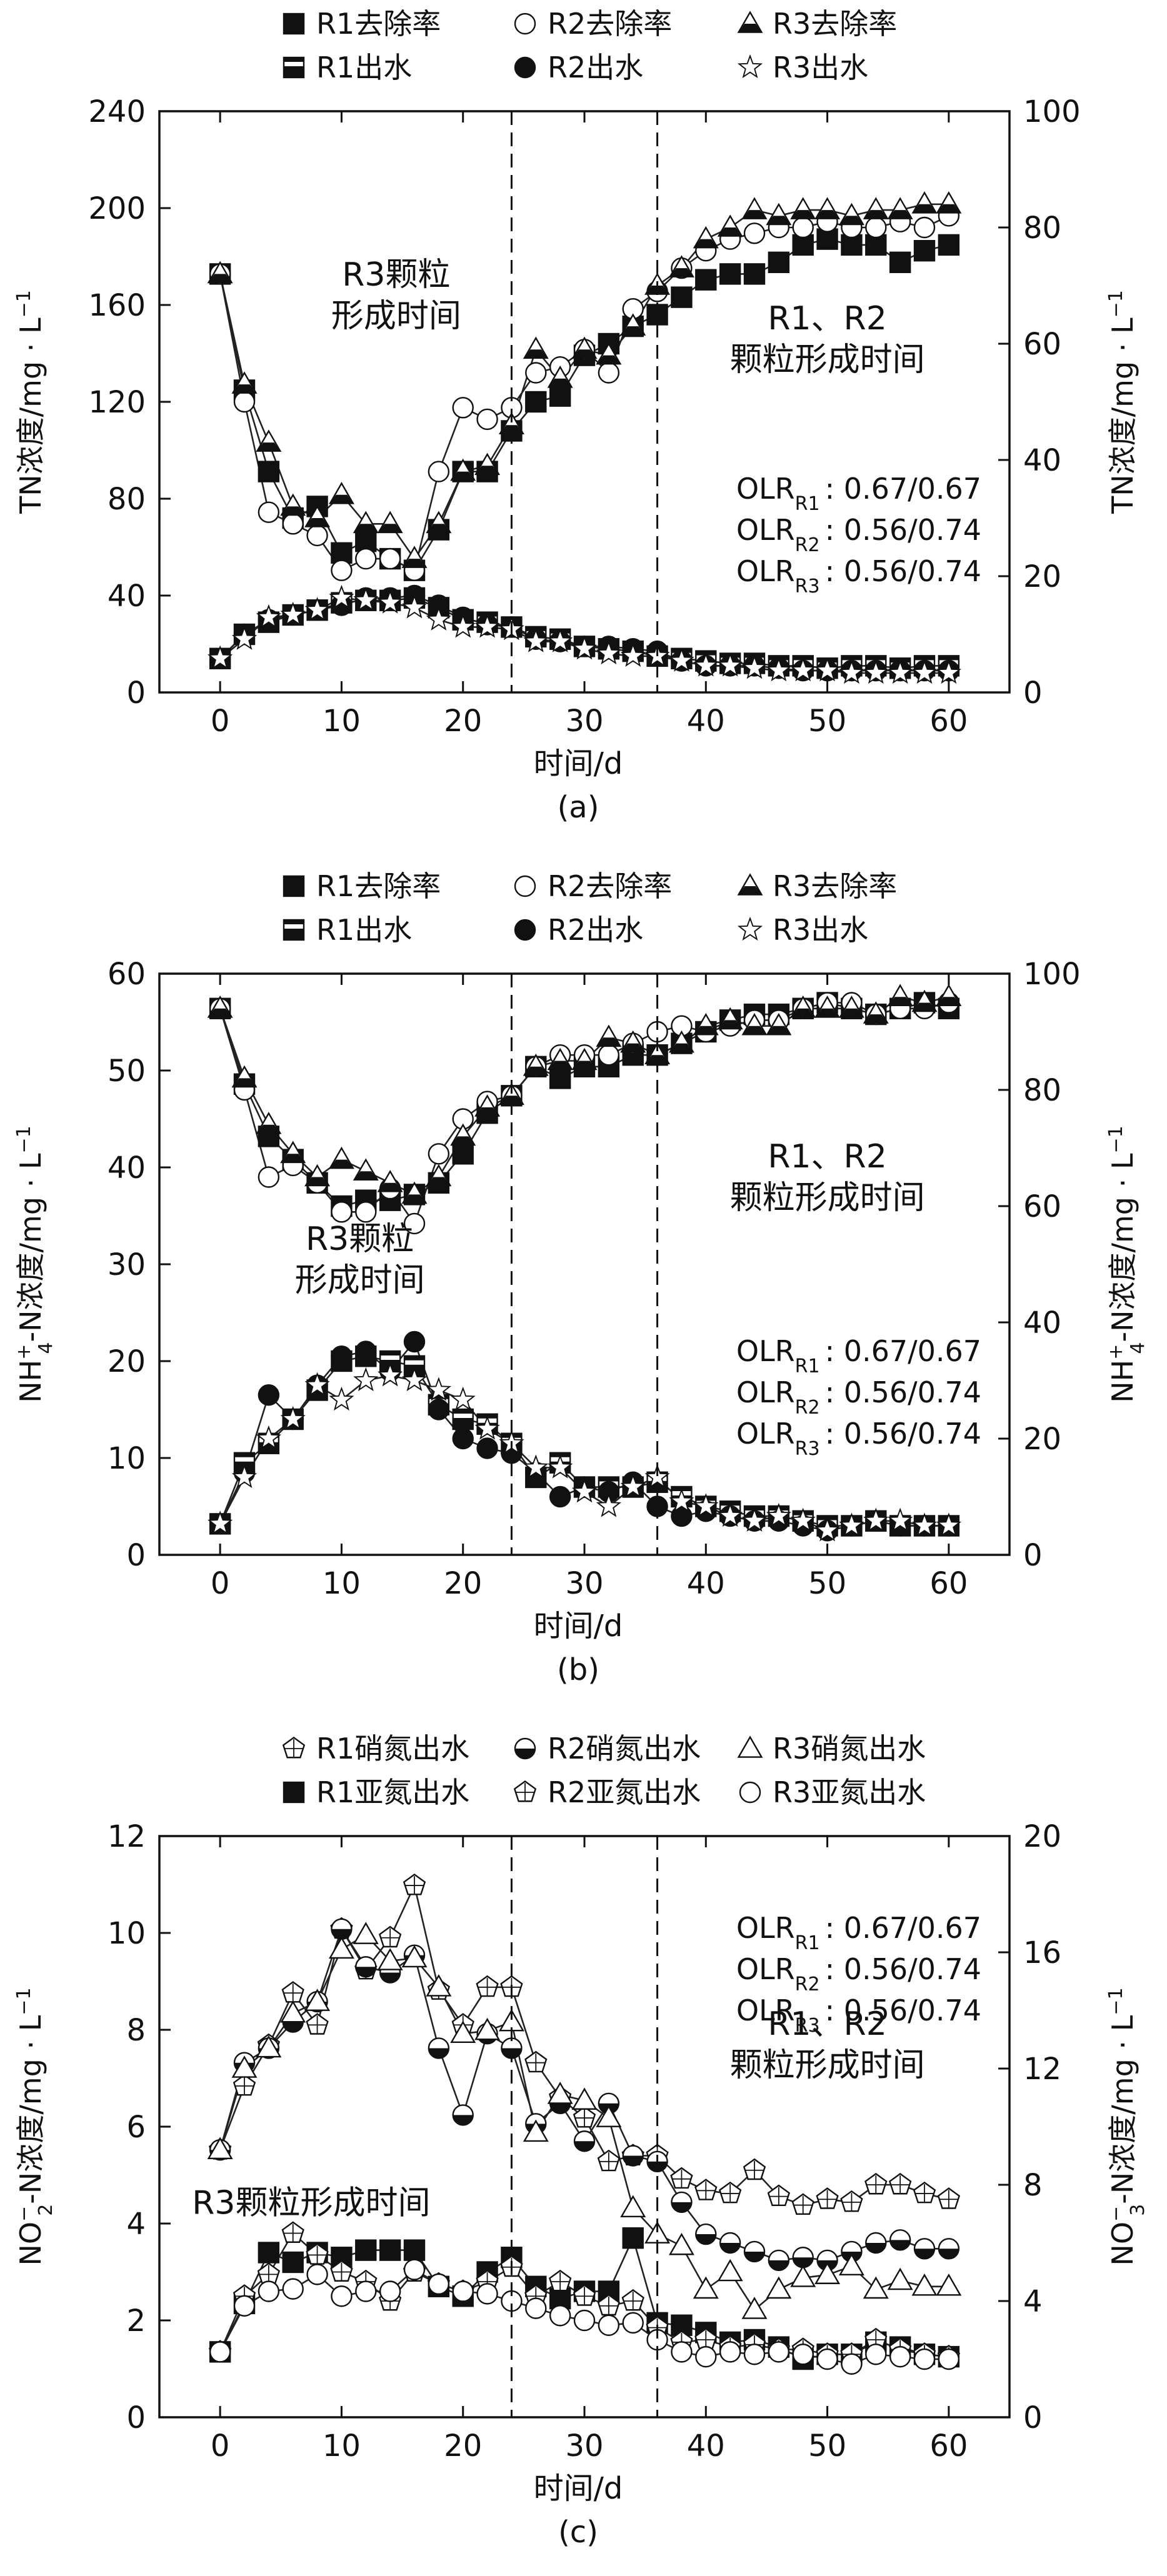  What do you see at coordinates (1042, 228) in the screenshot?
I see `y2-tick-label: 80` at bounding box center [1042, 228].